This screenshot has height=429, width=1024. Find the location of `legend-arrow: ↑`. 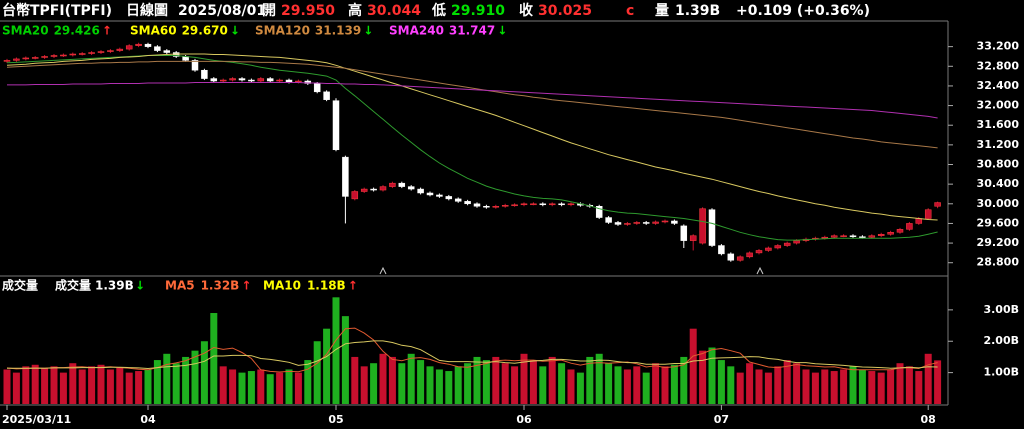

legend-arrow: ↑ is located at coordinates (107, 31).